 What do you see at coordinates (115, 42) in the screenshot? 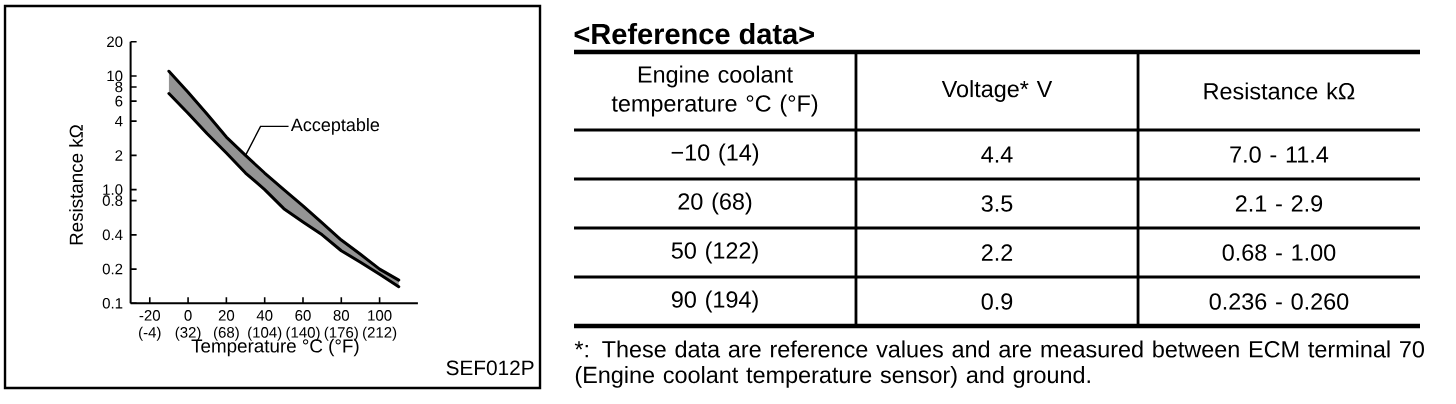
I see `y-tick-label: 20` at bounding box center [115, 42].